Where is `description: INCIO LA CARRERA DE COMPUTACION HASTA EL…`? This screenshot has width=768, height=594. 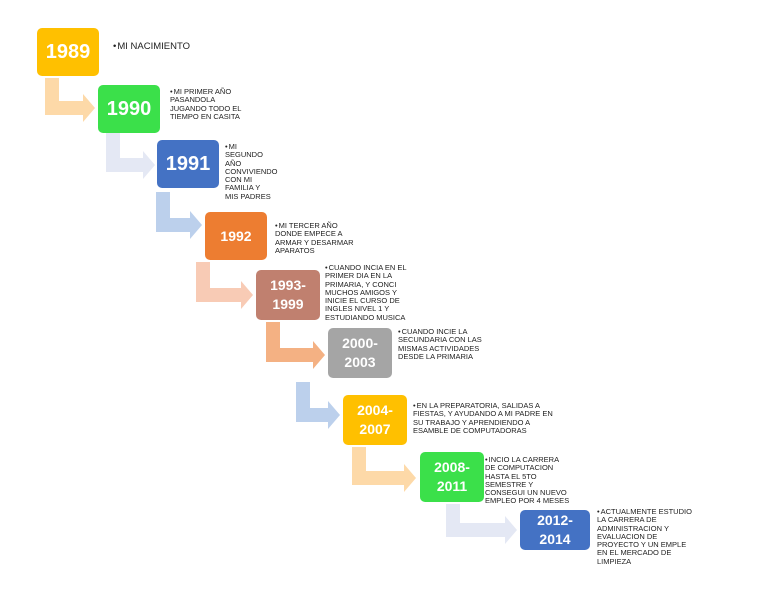
description: INCIO LA CARRERA DE COMPUTACION HASTA EL… is located at coordinates (527, 480).